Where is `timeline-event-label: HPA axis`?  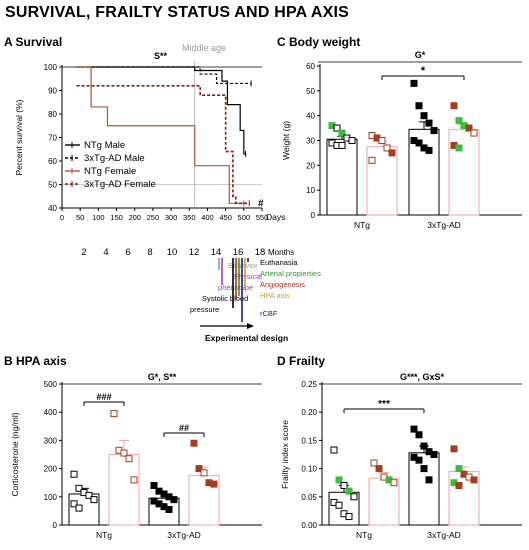 timeline-event-label: HPA axis is located at coordinates (275, 295).